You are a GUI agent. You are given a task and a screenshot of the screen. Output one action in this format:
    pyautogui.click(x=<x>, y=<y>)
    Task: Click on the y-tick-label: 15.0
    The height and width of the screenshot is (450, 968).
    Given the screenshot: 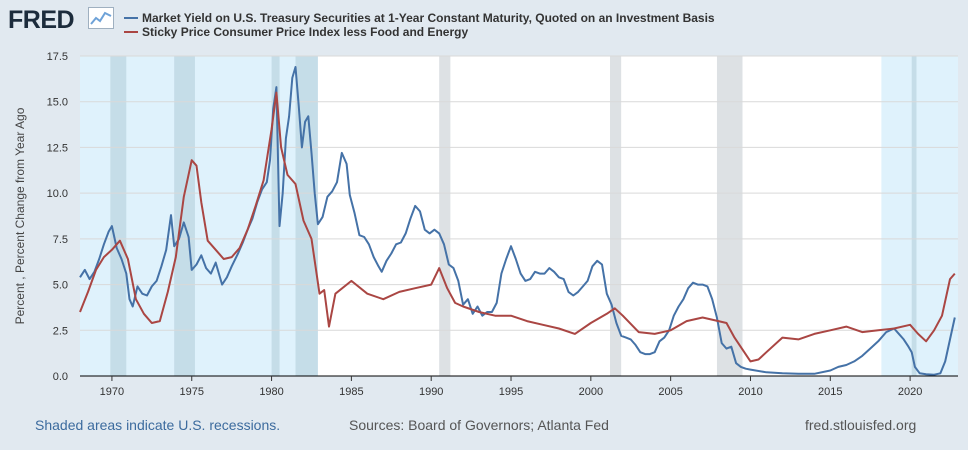 What is the action you would take?
    pyautogui.click(x=57, y=103)
    